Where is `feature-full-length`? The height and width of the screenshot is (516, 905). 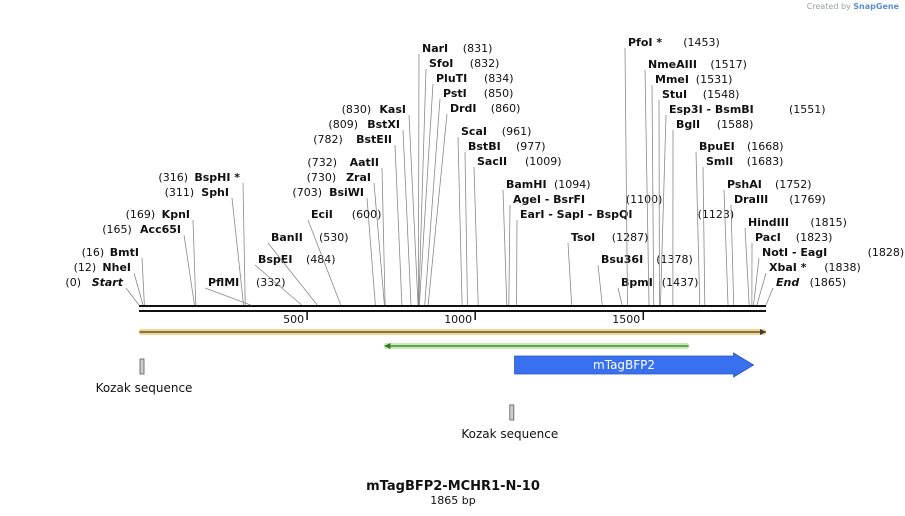
feature-full-length is located at coordinates (453, 332).